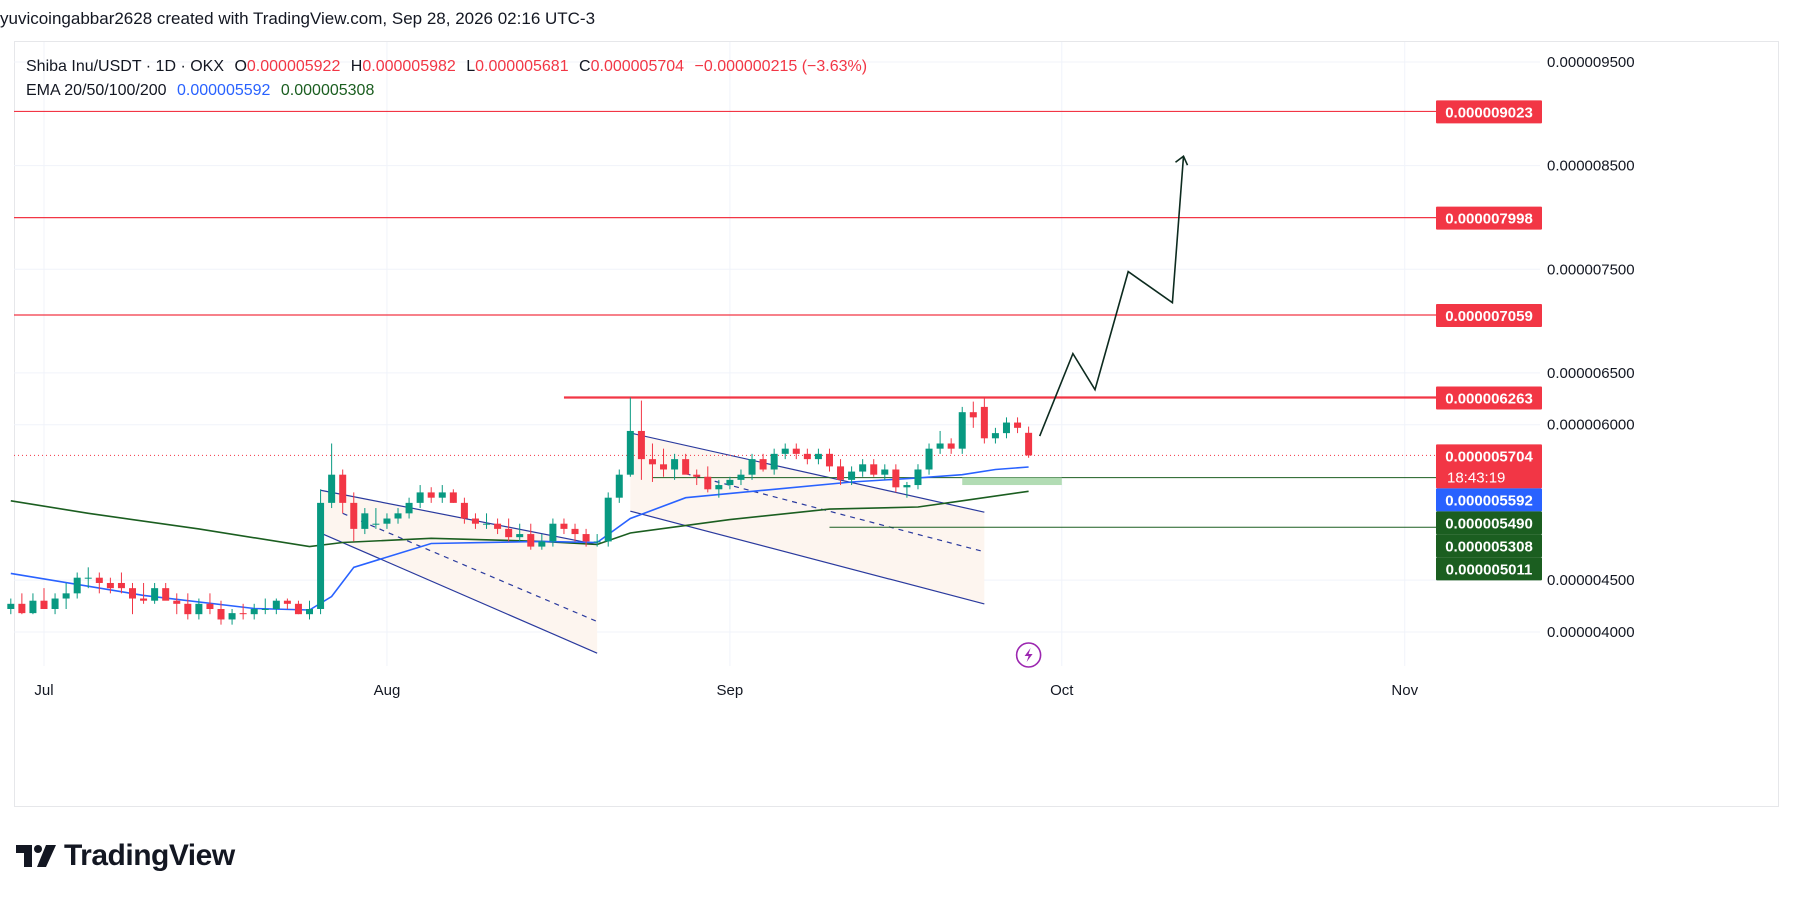  What do you see at coordinates (1012, 481) in the screenshot?
I see `support-zone` at bounding box center [1012, 481].